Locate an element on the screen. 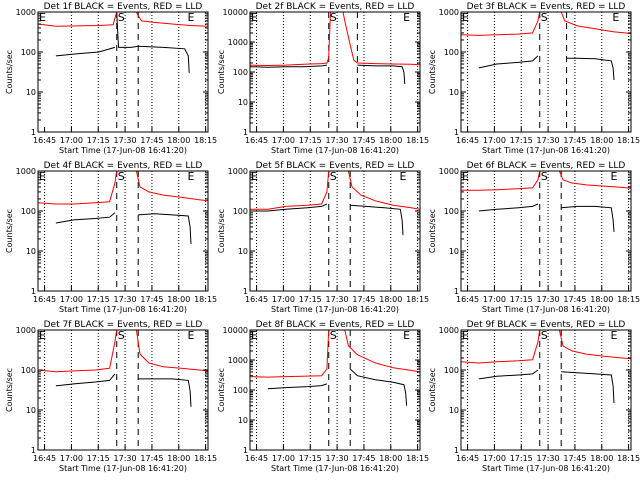 The height and width of the screenshot is (480, 640). panel-title: Det 8f BLACK = Events, RED = LLD is located at coordinates (335, 325).